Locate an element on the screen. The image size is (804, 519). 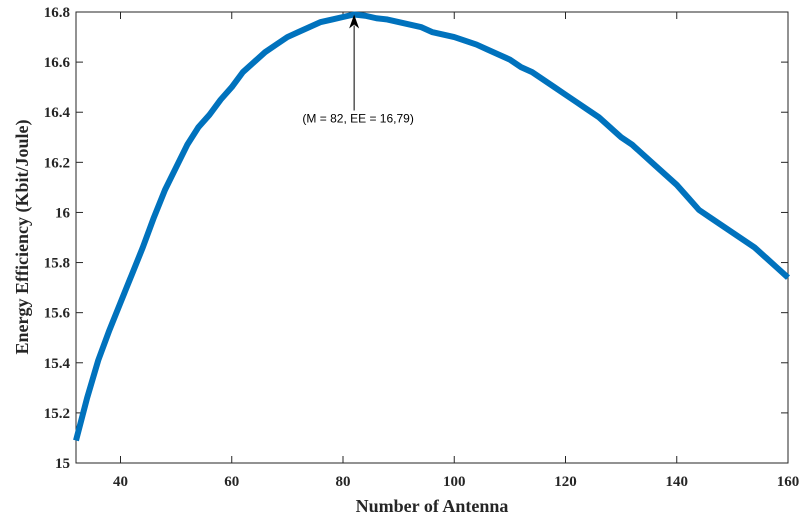
x-tick-label: 40 is located at coordinates (120, 482).